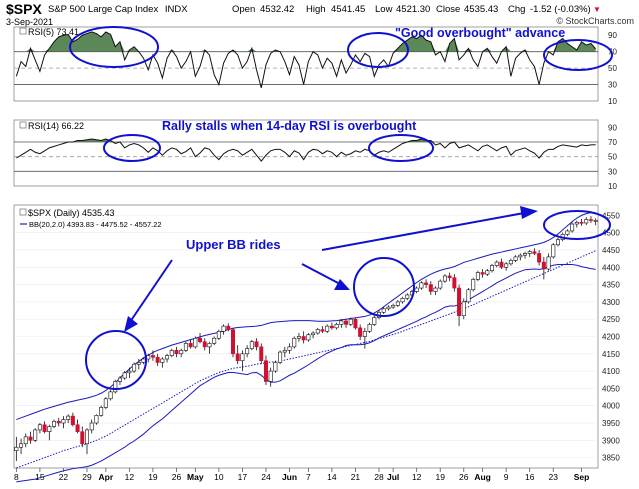 This screenshot has width=639, height=489. Describe the element at coordinates (56, 126) in the screenshot. I see `rsi14-legend-text: RSI(14) 66.22` at that location.